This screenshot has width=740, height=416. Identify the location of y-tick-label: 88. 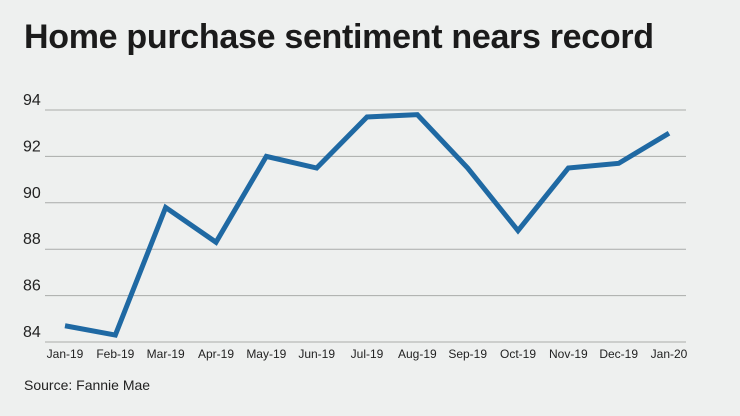
(32, 239).